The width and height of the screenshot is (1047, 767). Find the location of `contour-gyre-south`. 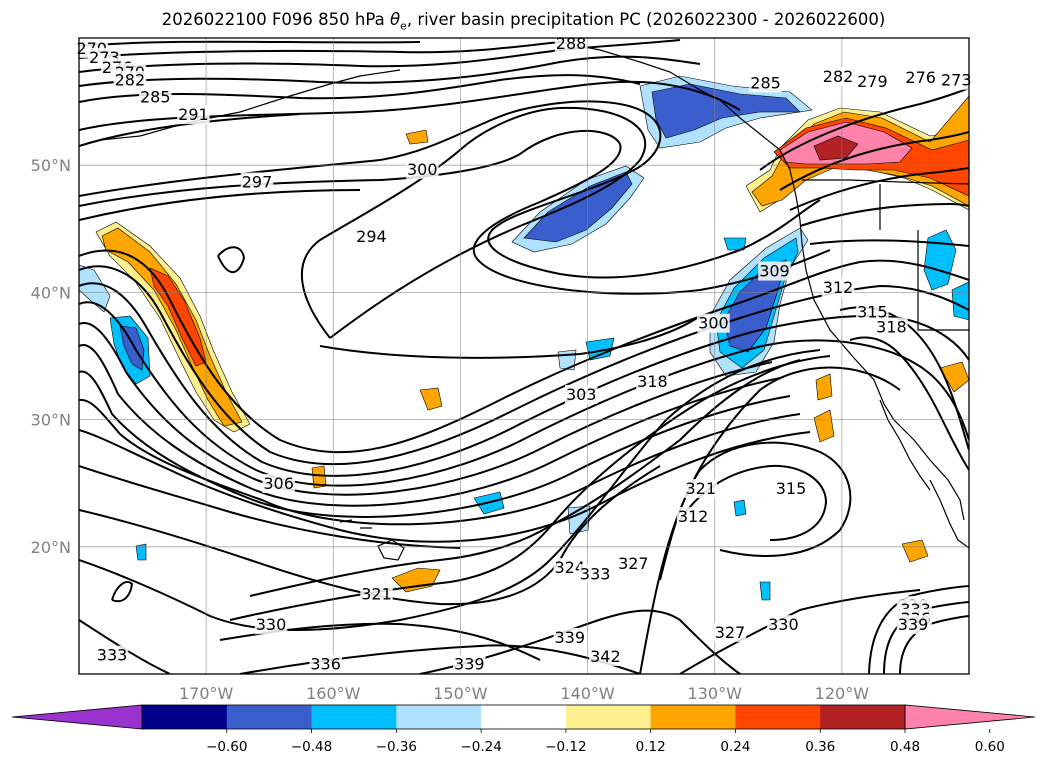

contour-gyre-south is located at coordinates (370, 535).